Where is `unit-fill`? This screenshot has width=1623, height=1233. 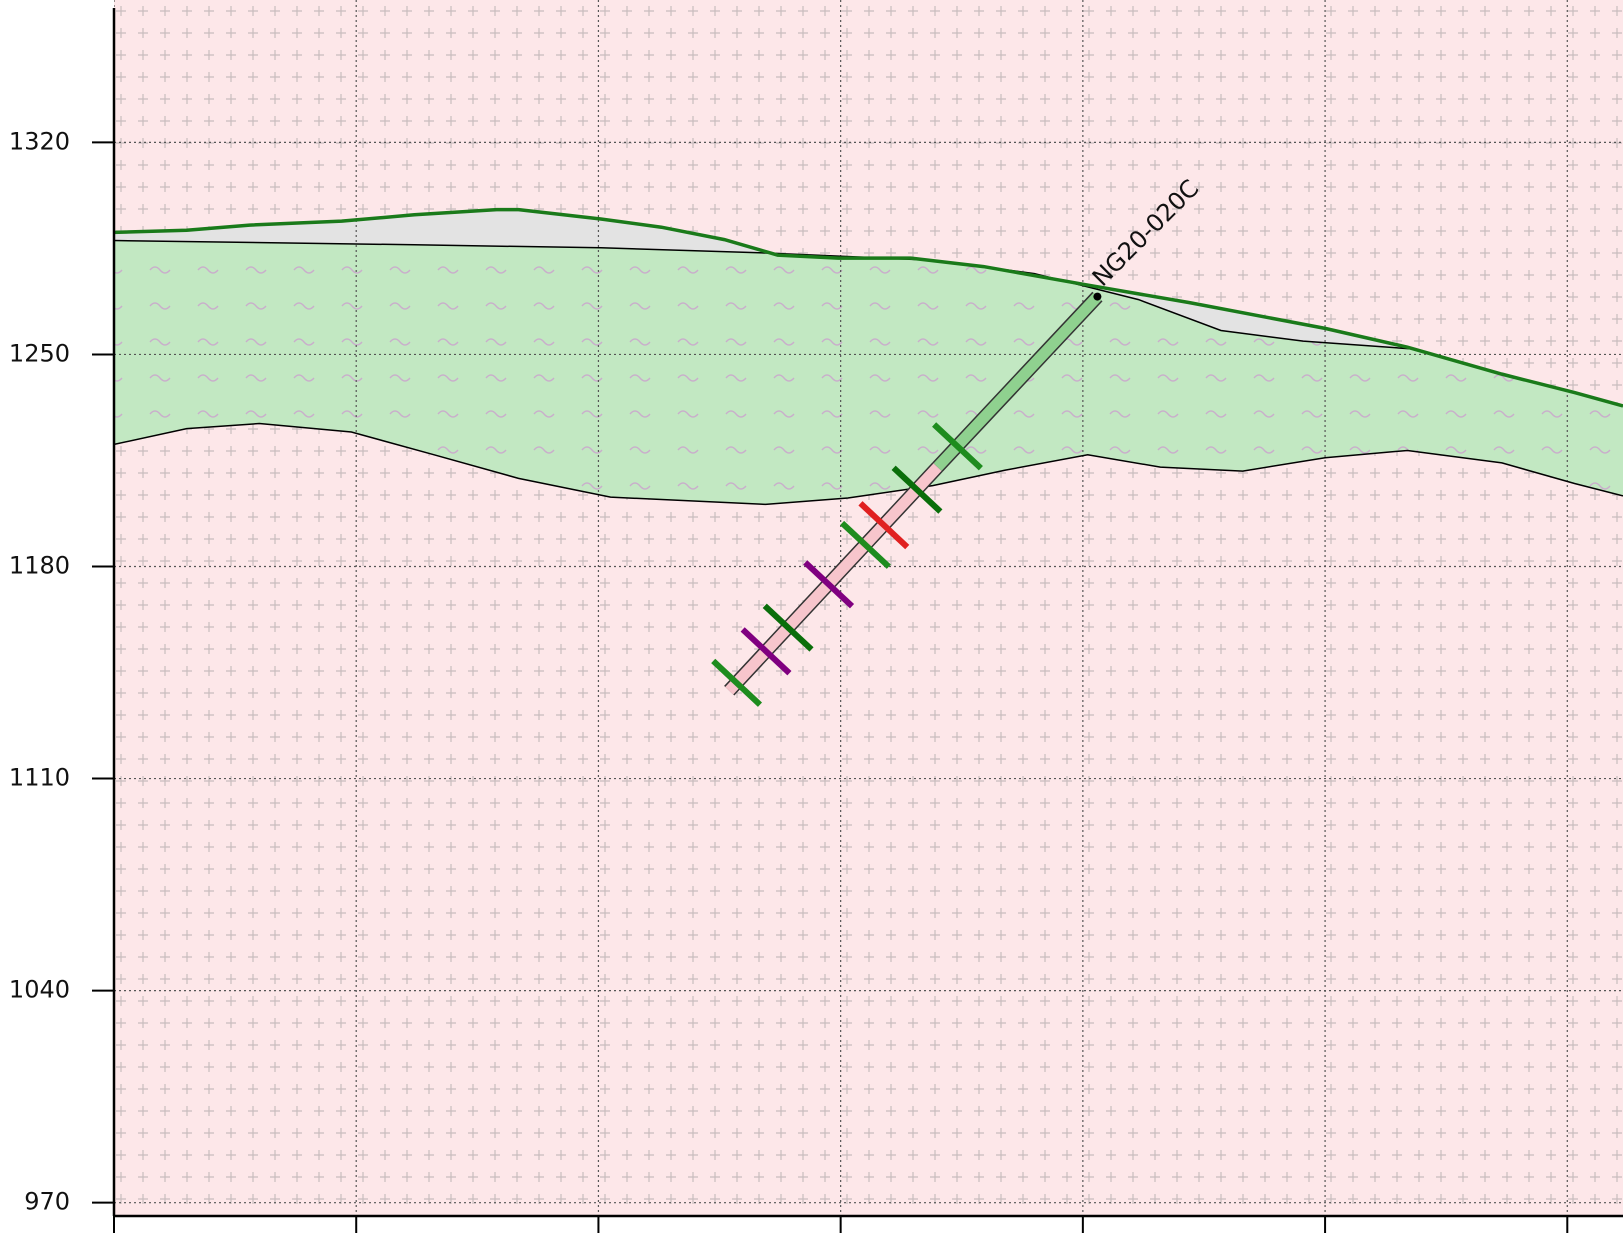
unit-fill is located at coordinates (868, 307).